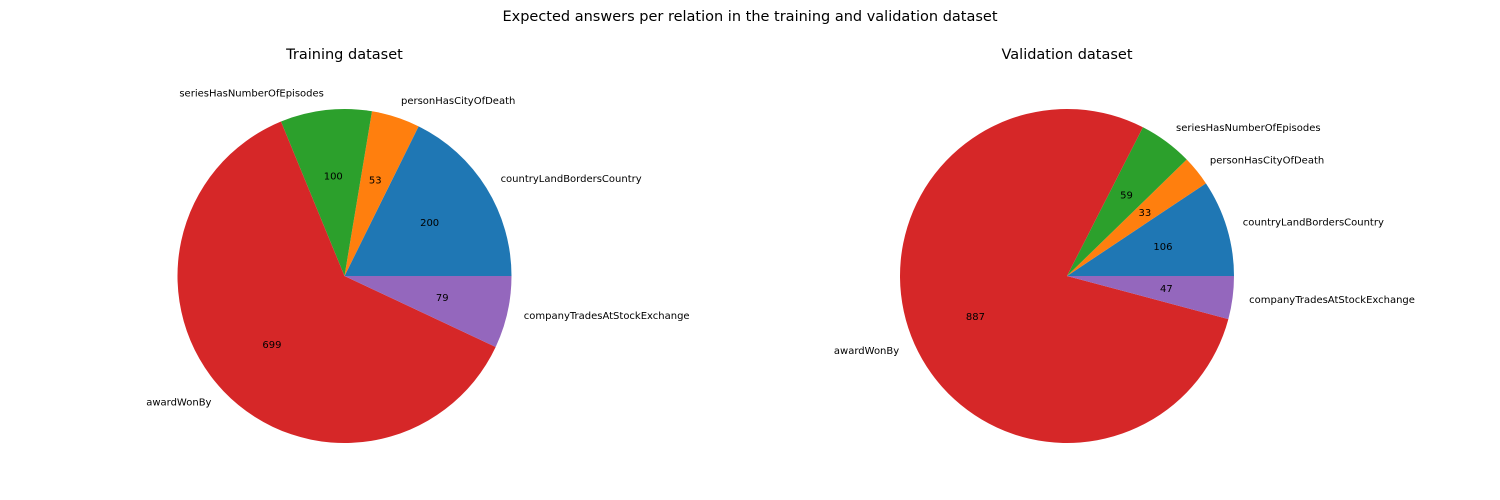  I want to click on pie-slice-validation-company-trades-at-stock-exchange, so click(1150, 298).